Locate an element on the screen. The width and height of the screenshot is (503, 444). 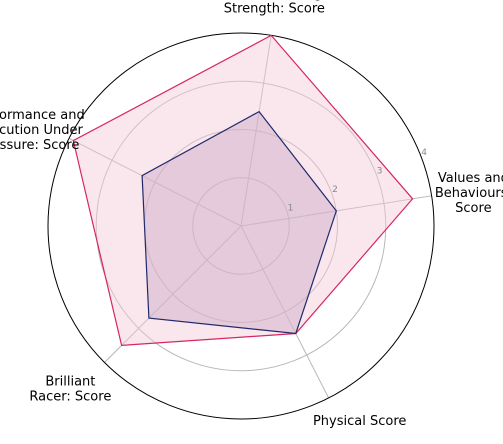
radial-tick-label: 1 is located at coordinates (291, 209).